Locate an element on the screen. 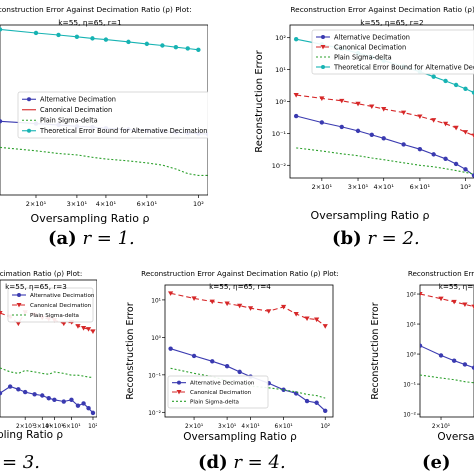  legend-label: Canonical Decimation is located at coordinates (76, 110).